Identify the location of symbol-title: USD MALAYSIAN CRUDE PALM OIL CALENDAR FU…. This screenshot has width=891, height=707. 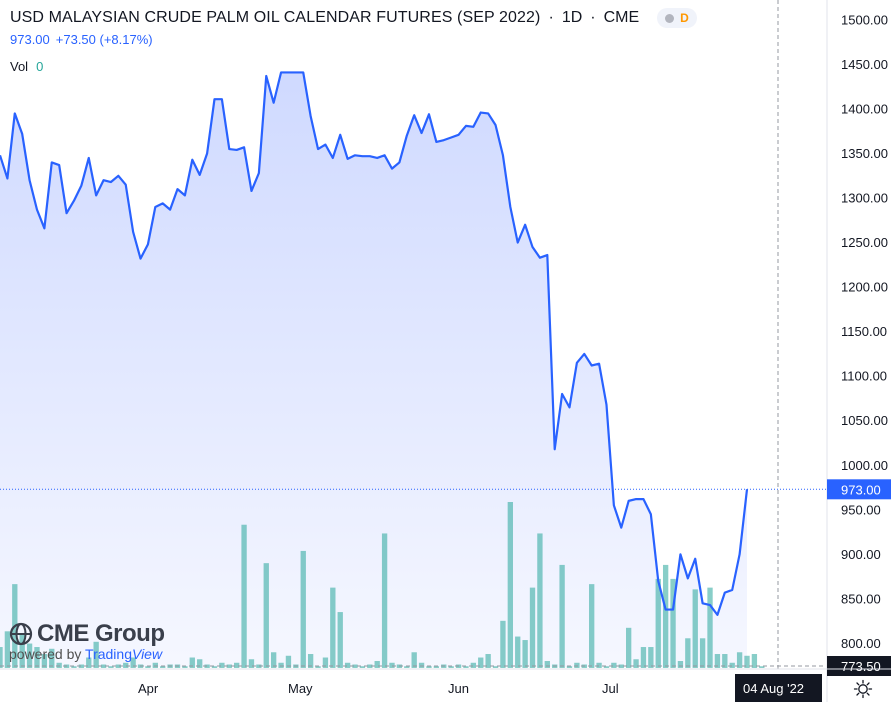
(275, 17).